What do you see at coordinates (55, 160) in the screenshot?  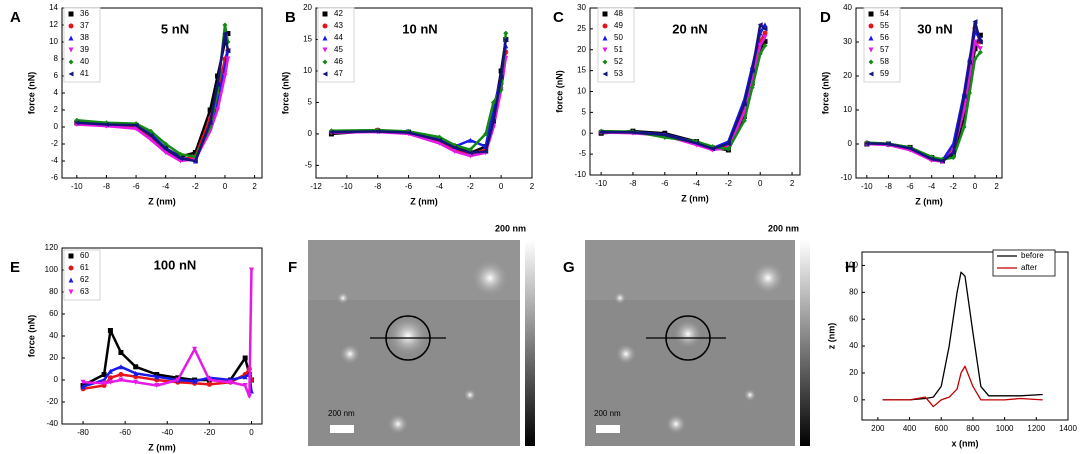 I see `y-tick-label: -4` at bounding box center [55, 160].